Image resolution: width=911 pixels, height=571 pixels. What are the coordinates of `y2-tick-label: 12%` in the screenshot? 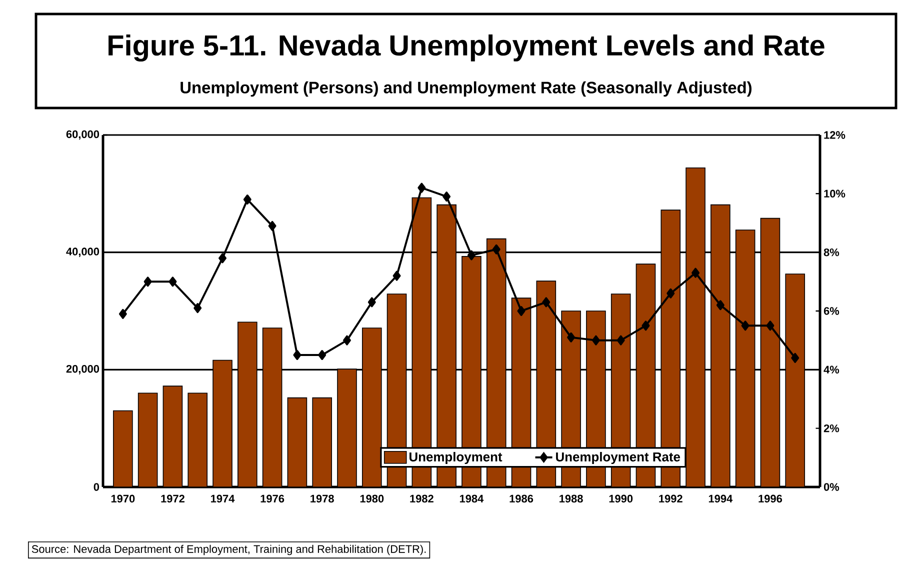 It's located at (835, 135).